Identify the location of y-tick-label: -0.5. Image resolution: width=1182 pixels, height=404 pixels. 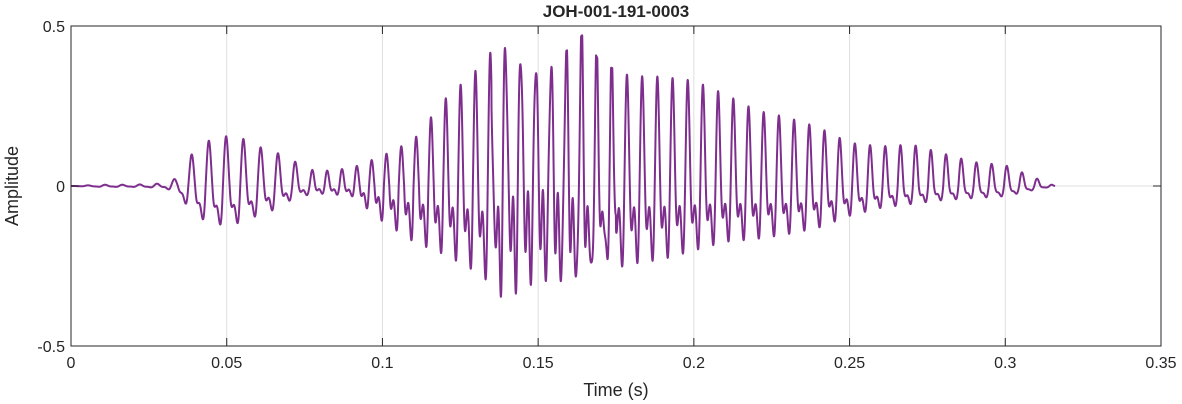
(51, 347).